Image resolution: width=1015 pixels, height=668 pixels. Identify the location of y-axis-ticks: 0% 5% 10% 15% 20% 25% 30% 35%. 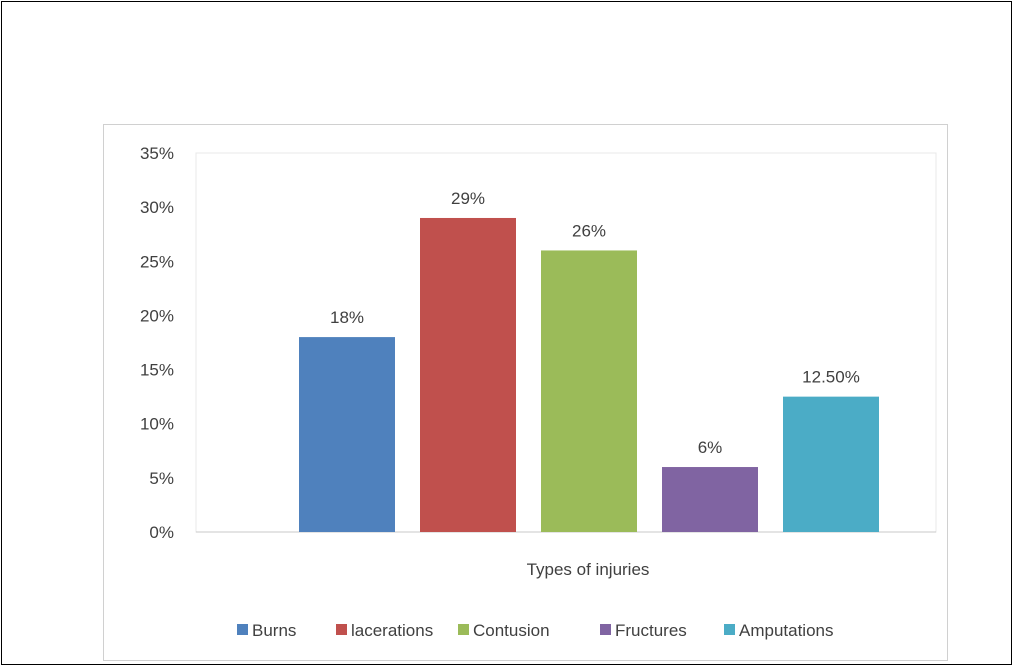
(157, 343).